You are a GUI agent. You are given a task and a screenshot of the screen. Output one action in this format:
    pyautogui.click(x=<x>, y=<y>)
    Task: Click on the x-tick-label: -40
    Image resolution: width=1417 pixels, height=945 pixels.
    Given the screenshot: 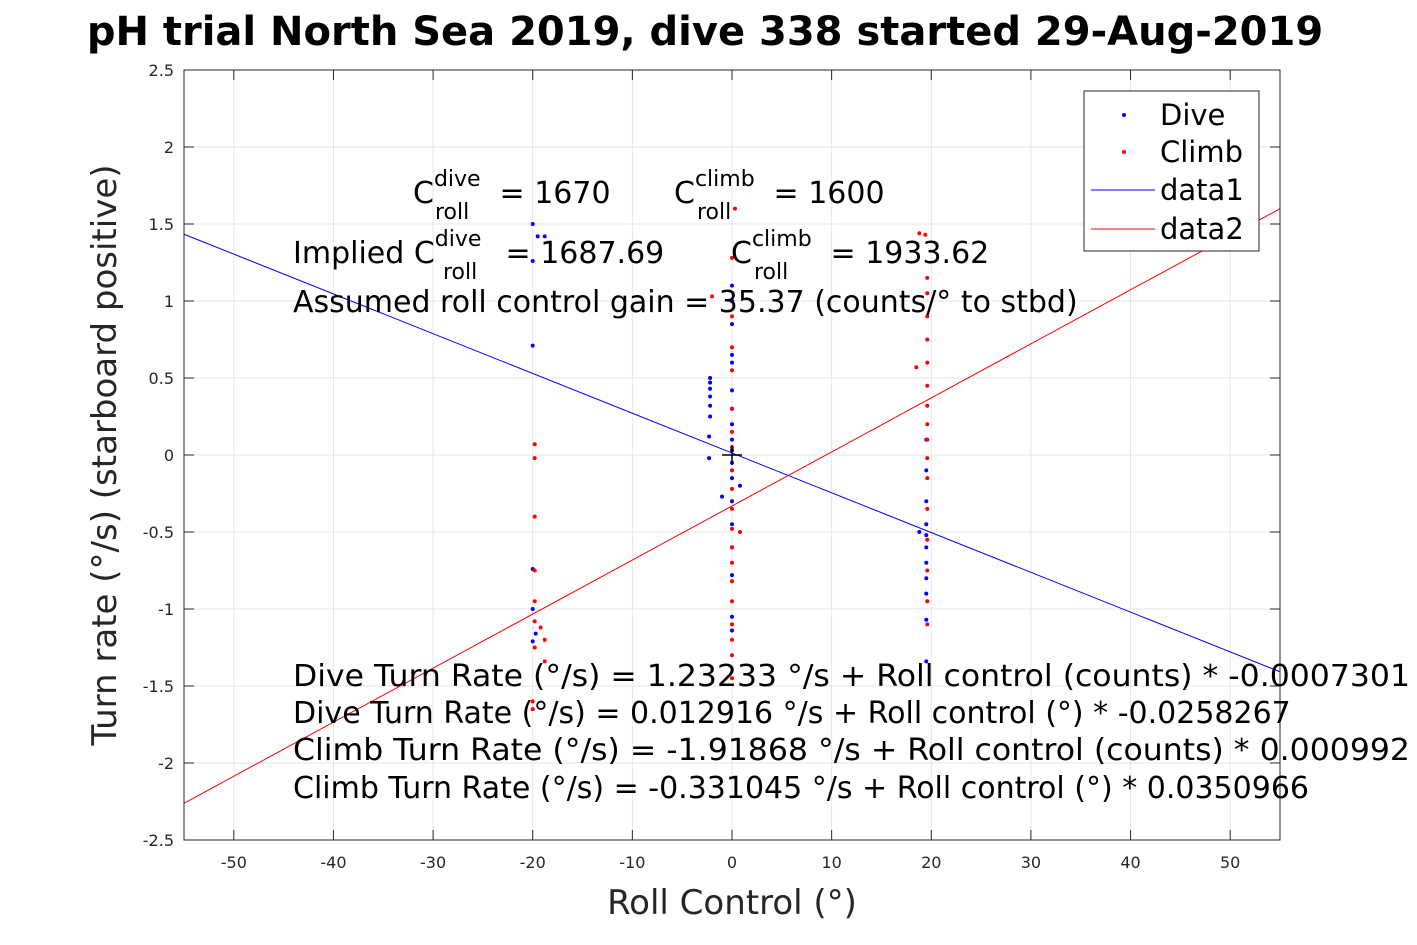 What is the action you would take?
    pyautogui.click(x=333, y=862)
    